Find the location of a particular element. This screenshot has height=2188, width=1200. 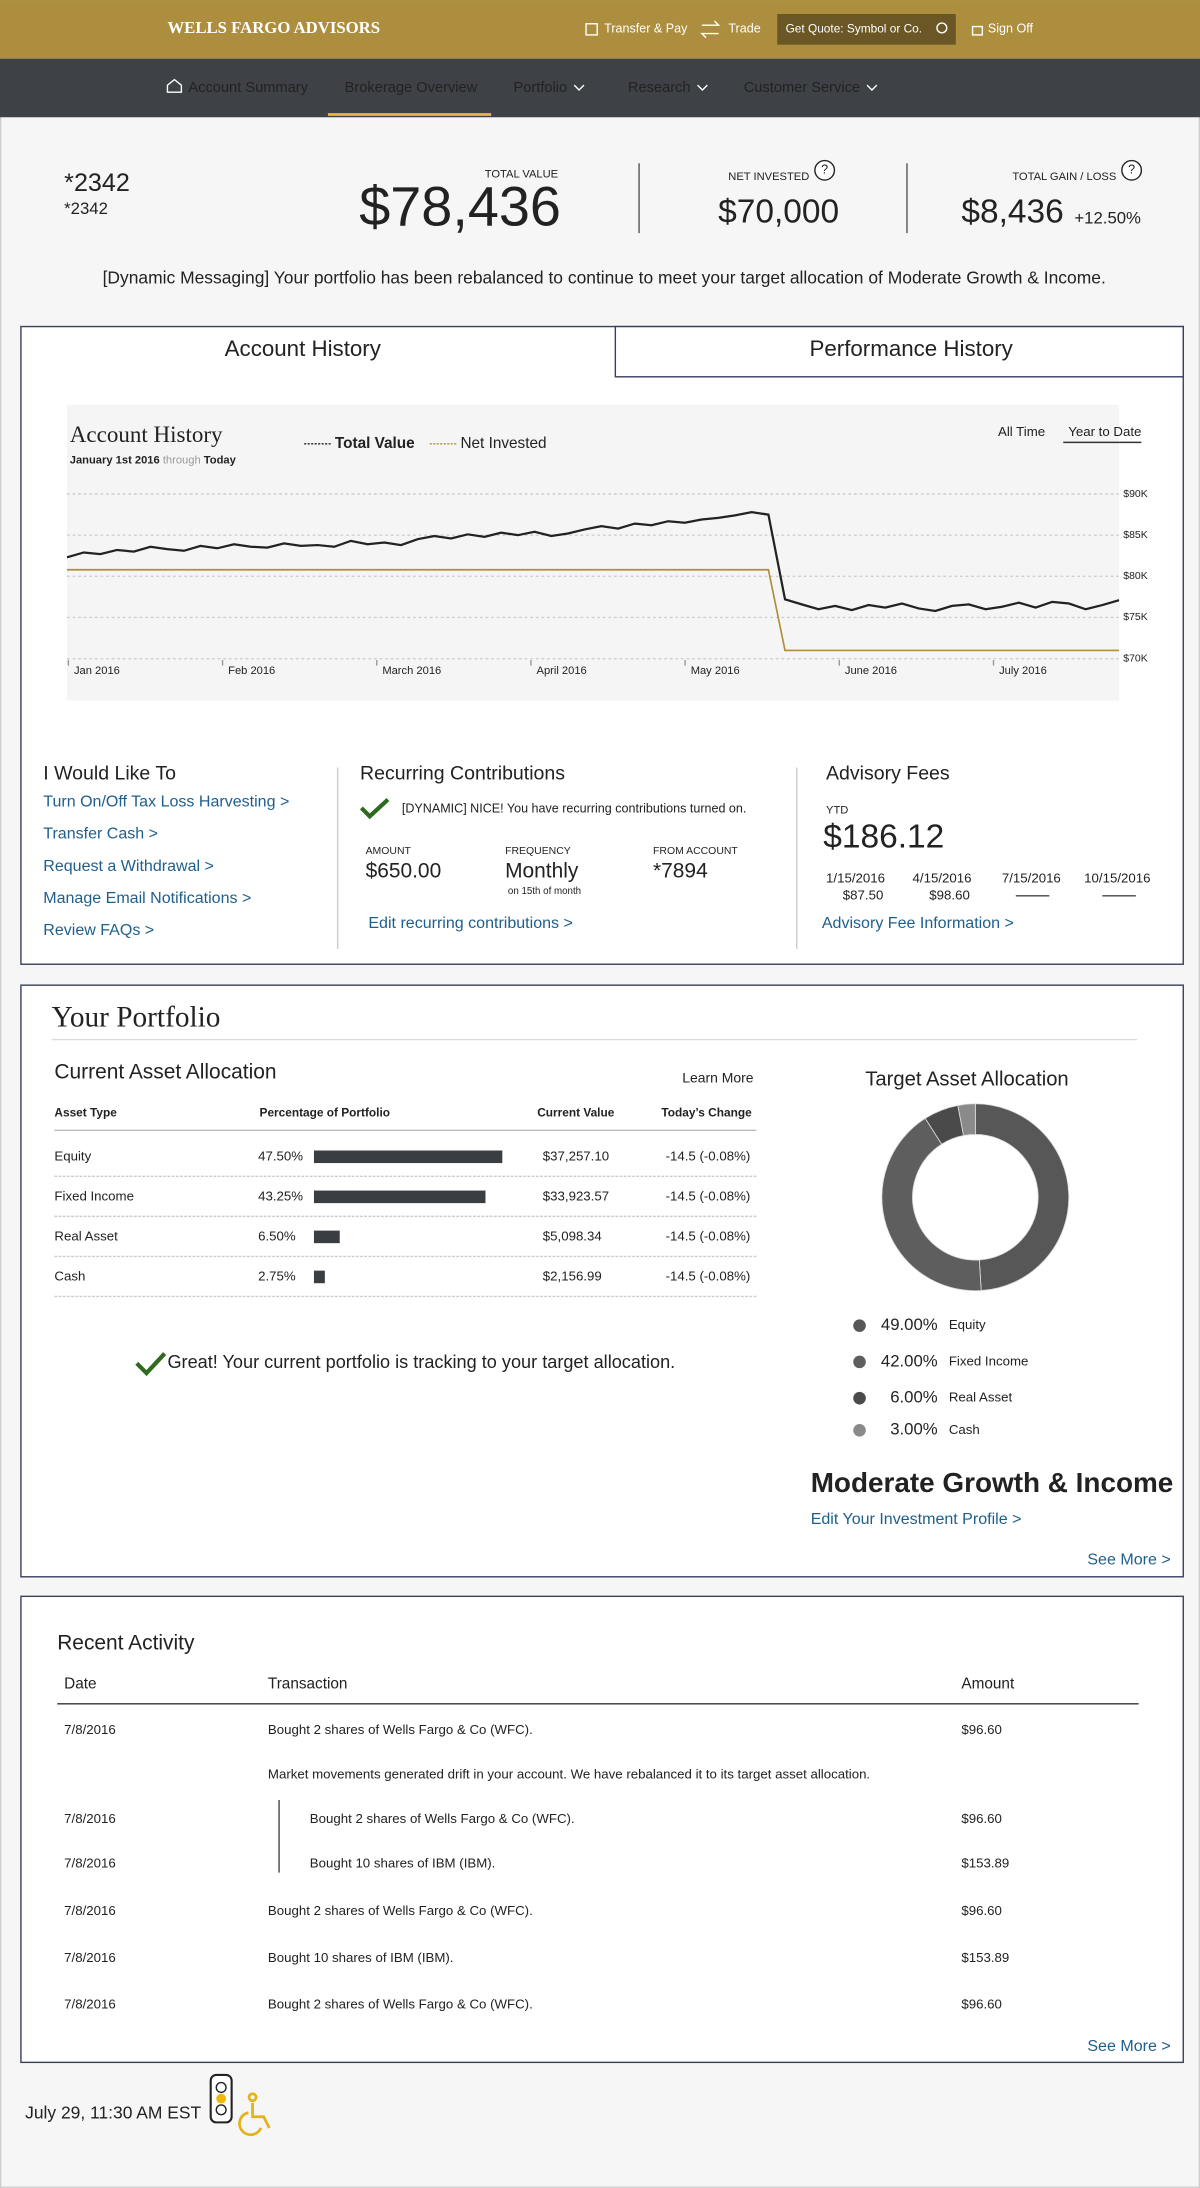

trade-link: Trade is located at coordinates (744, 29).